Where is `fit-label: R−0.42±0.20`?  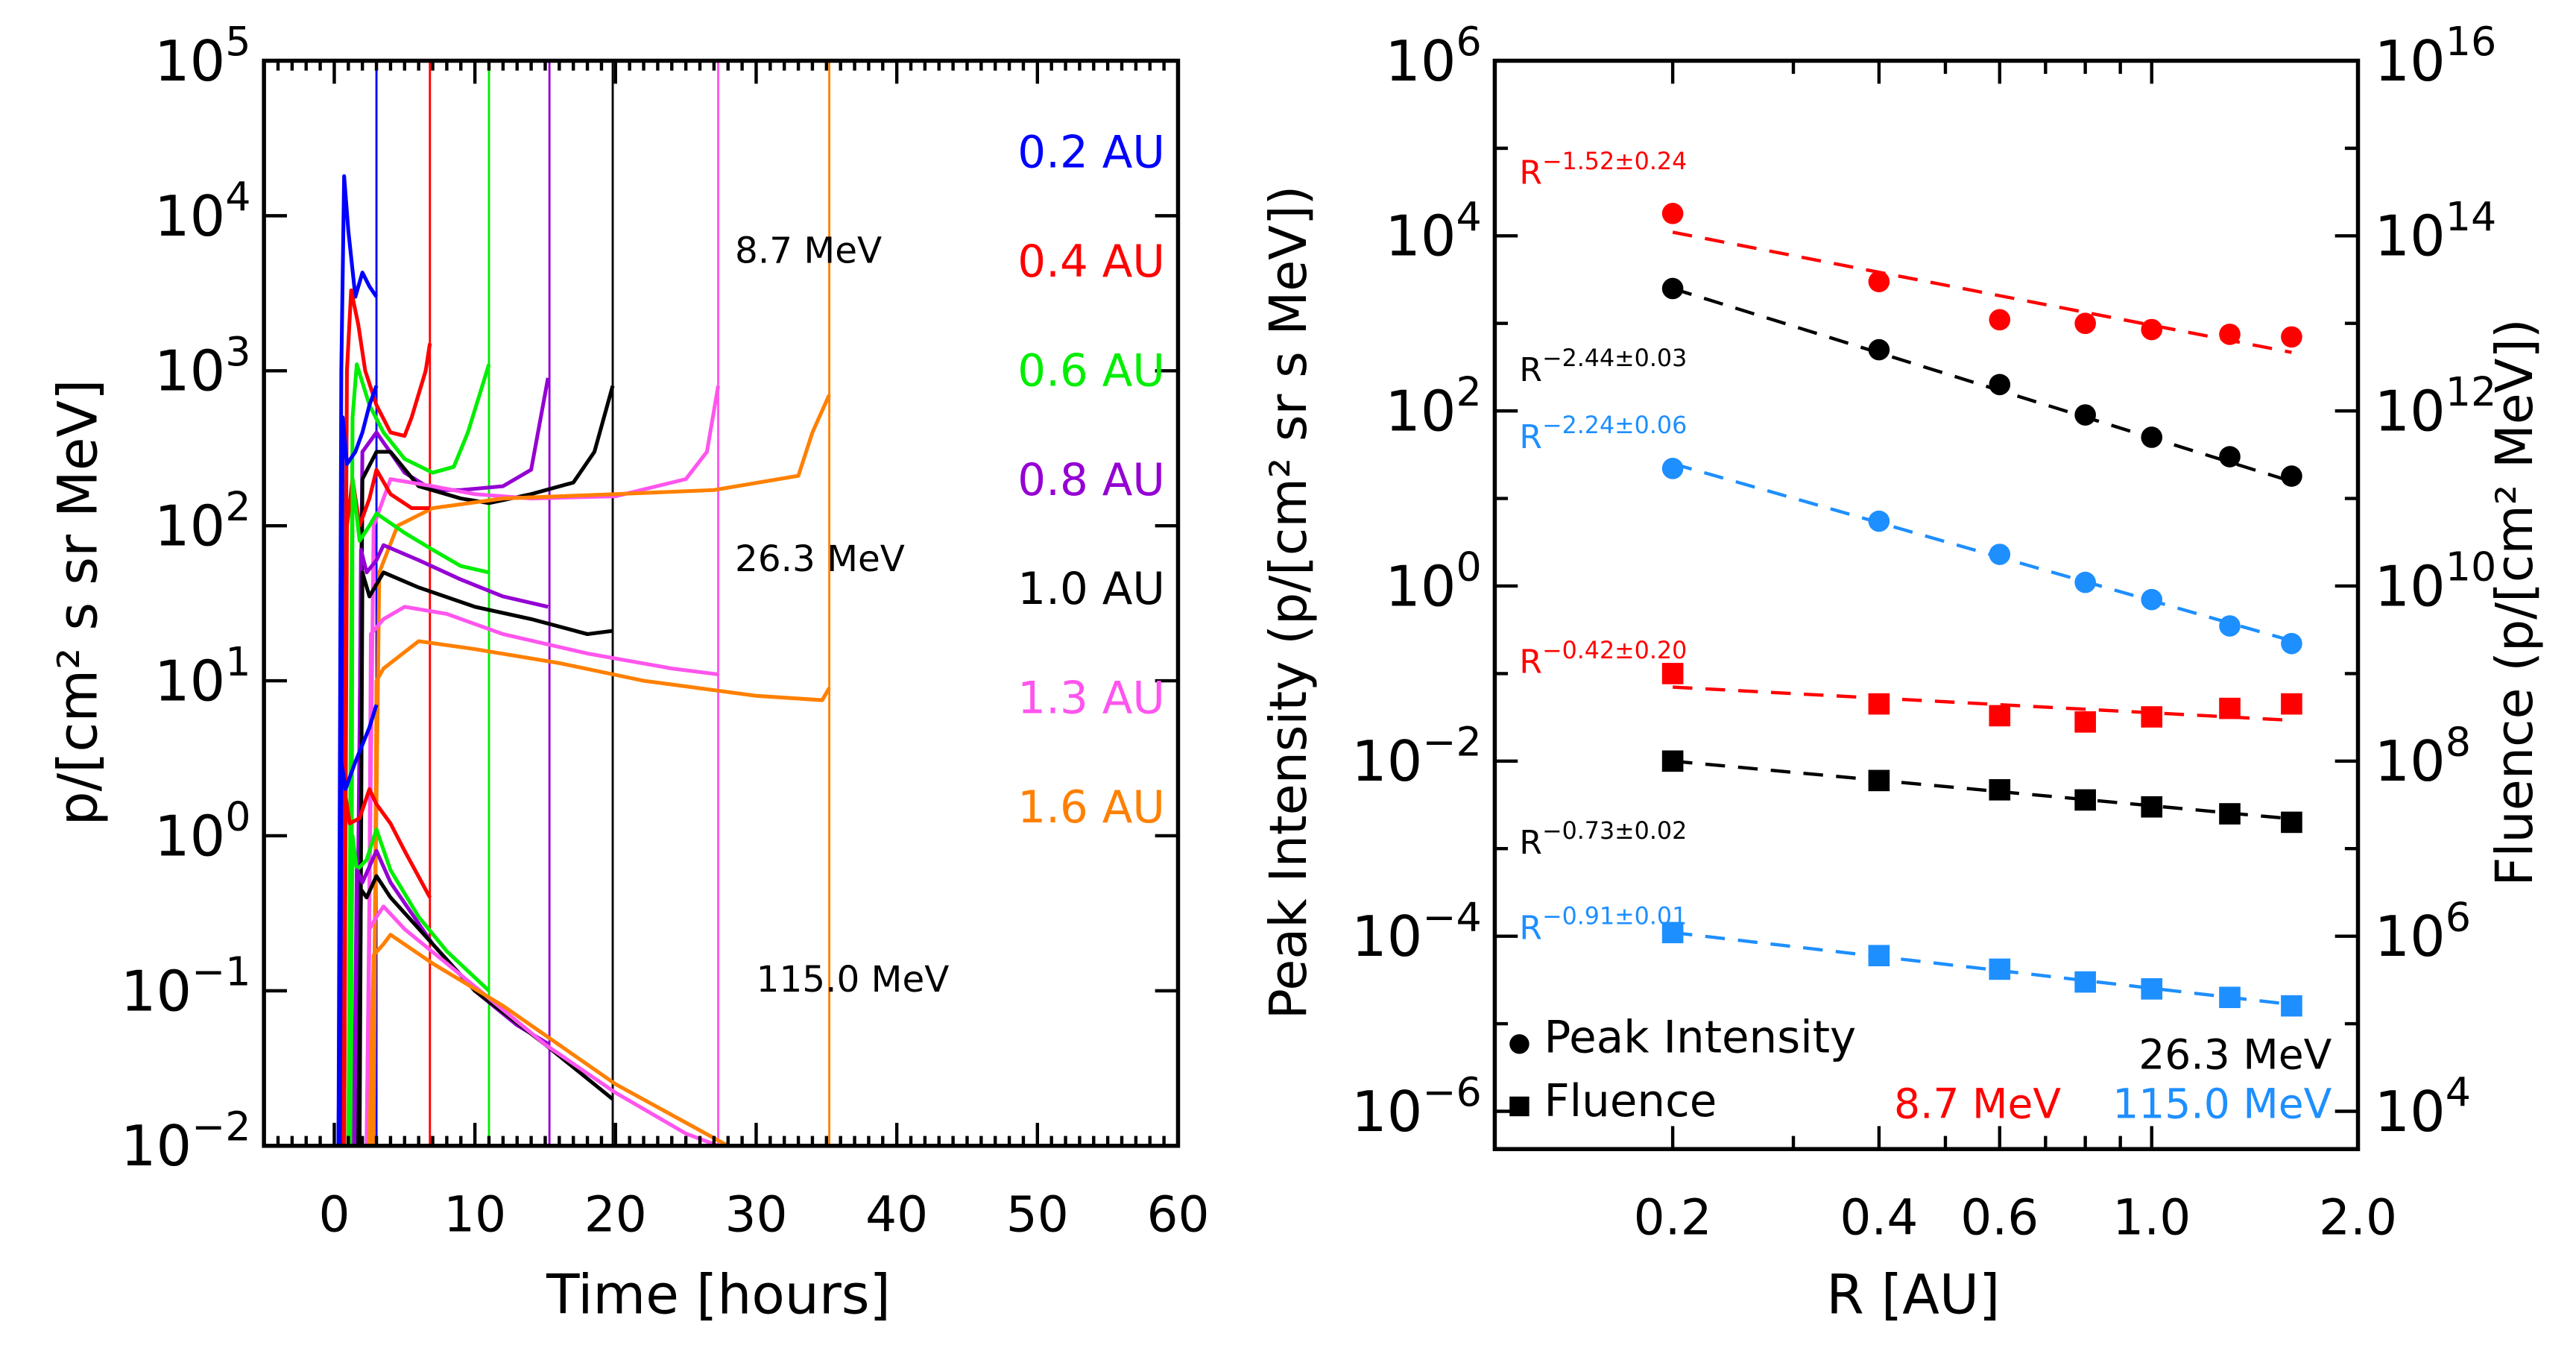 fit-label: R−0.42±0.20 is located at coordinates (1603, 659).